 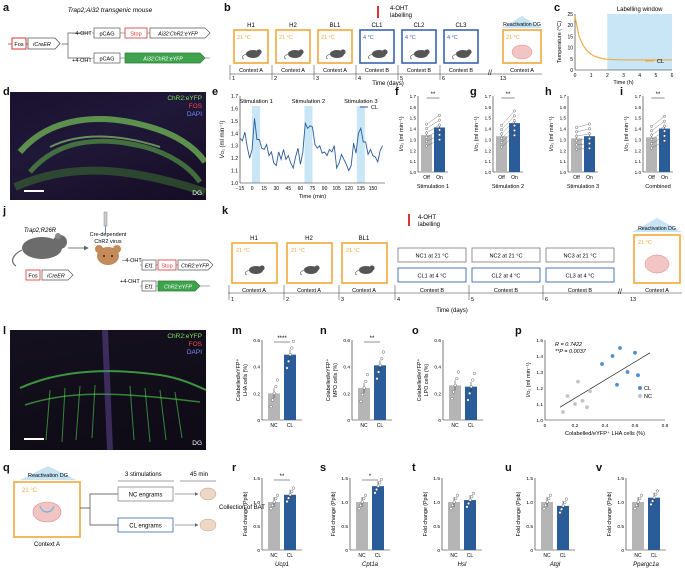 What do you see at coordinates (506, 275) in the screenshot?
I see `k-cl-box` at bounding box center [506, 275].